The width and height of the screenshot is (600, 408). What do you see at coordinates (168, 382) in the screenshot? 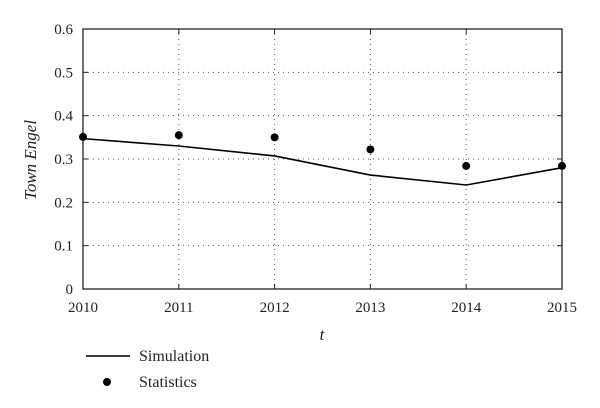
I see `legend-statistics-label: Statistics` at bounding box center [168, 382].